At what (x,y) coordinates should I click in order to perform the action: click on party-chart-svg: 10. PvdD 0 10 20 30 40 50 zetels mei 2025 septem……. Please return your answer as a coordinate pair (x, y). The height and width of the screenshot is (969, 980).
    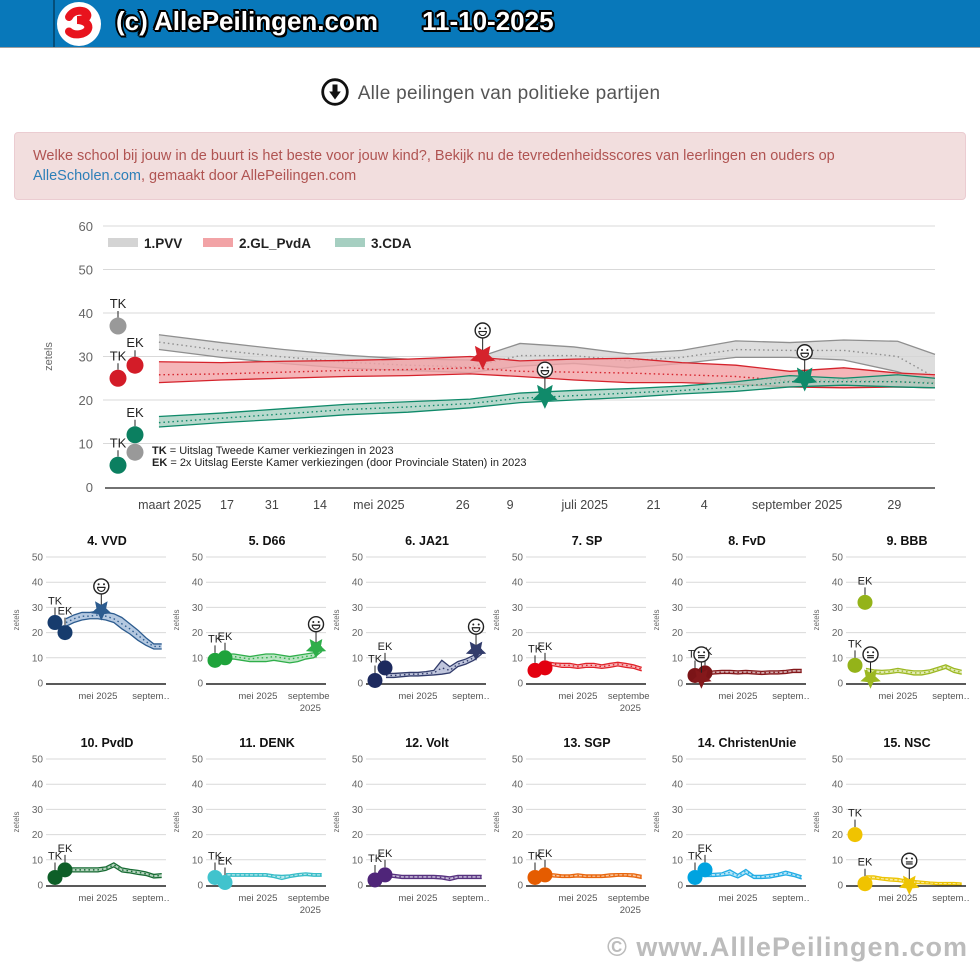
    Looking at the image, I should click on (92, 820).